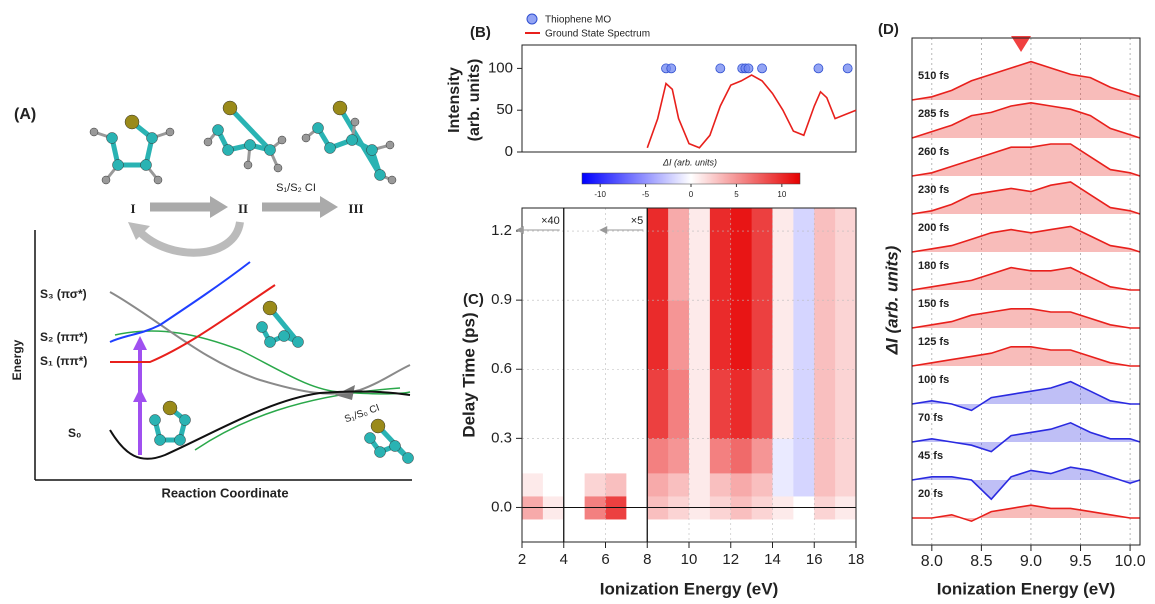  What do you see at coordinates (578, 20) in the screenshot?
I see `legend-label: Thiophene MO` at bounding box center [578, 20].